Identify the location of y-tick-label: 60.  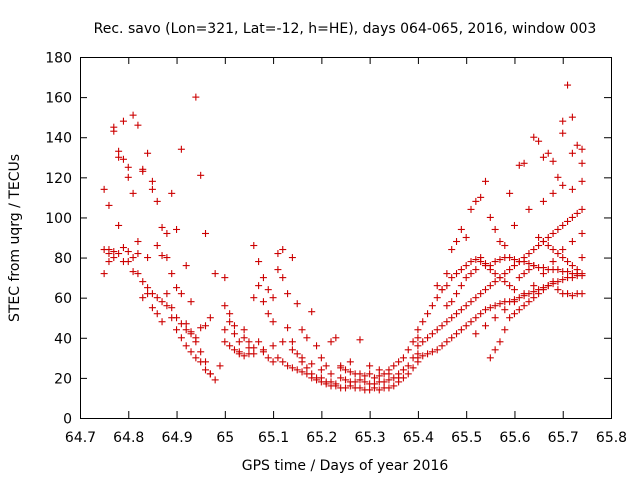
(63, 299).